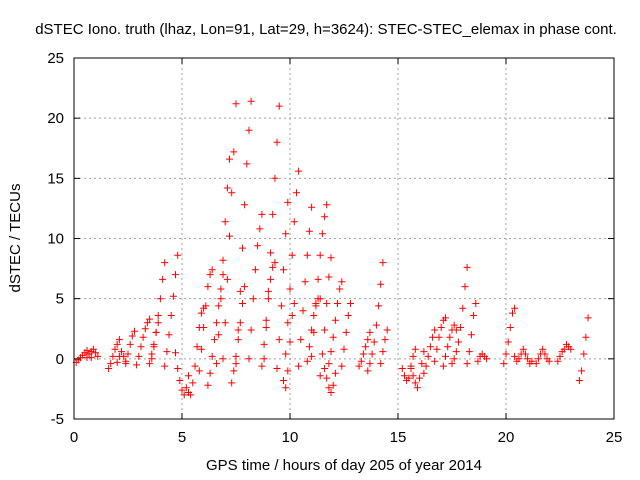 The width and height of the screenshot is (640, 480). Describe the element at coordinates (506, 437) in the screenshot. I see `x-tick-label: 20` at that location.